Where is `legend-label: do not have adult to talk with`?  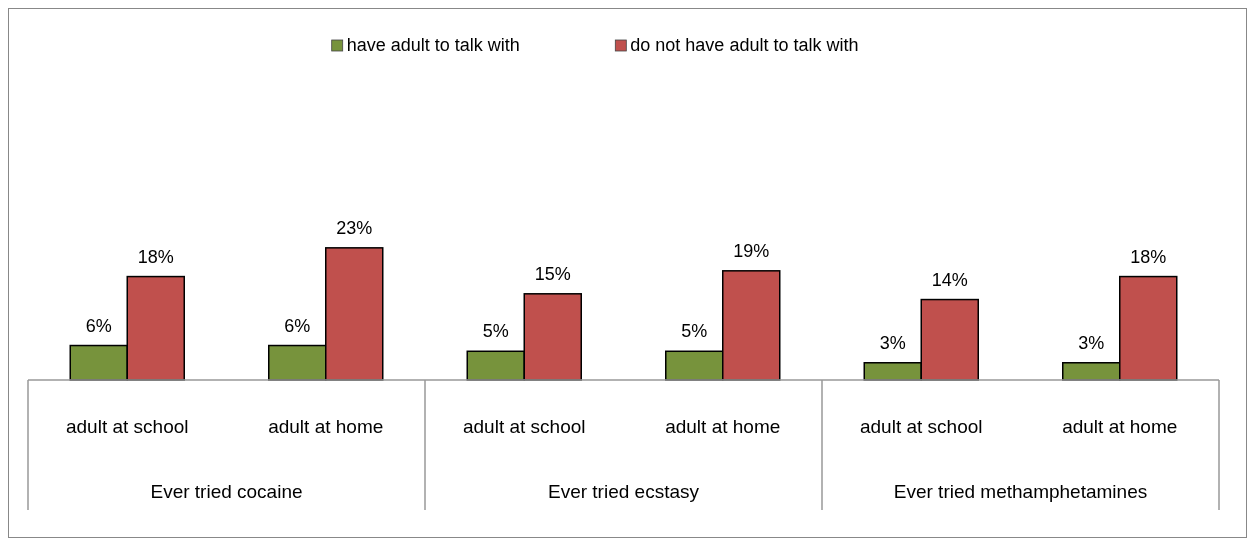
legend-label: do not have adult to talk with is located at coordinates (744, 45).